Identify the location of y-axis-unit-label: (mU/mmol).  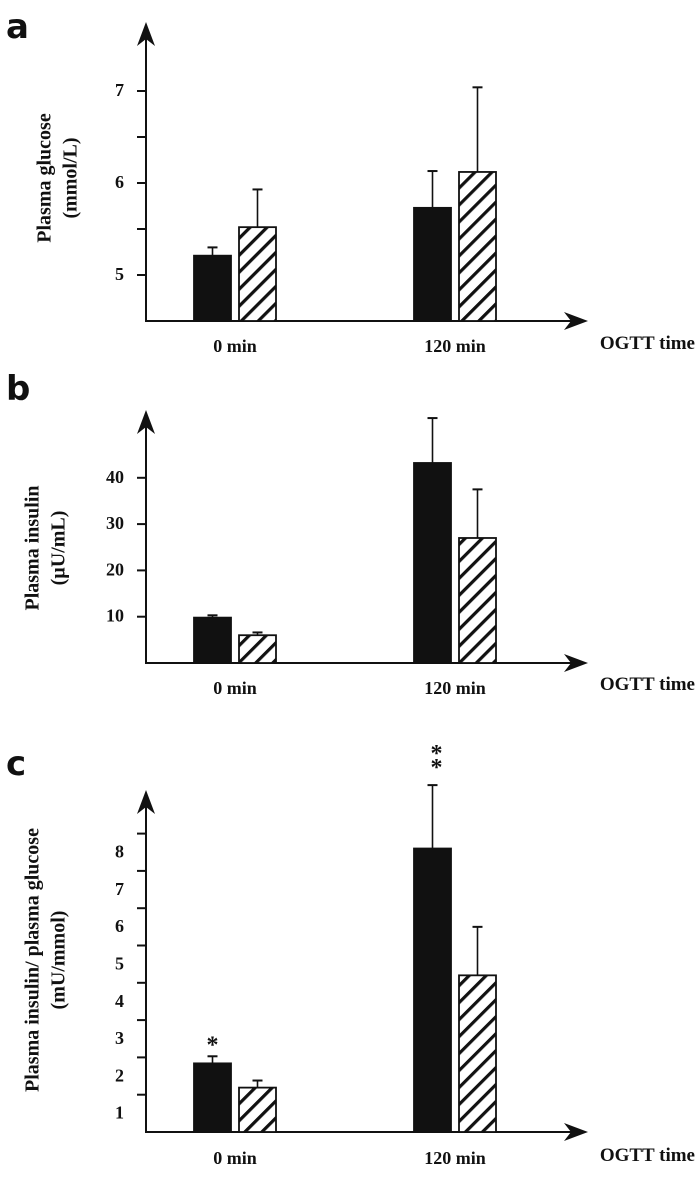
(59, 960).